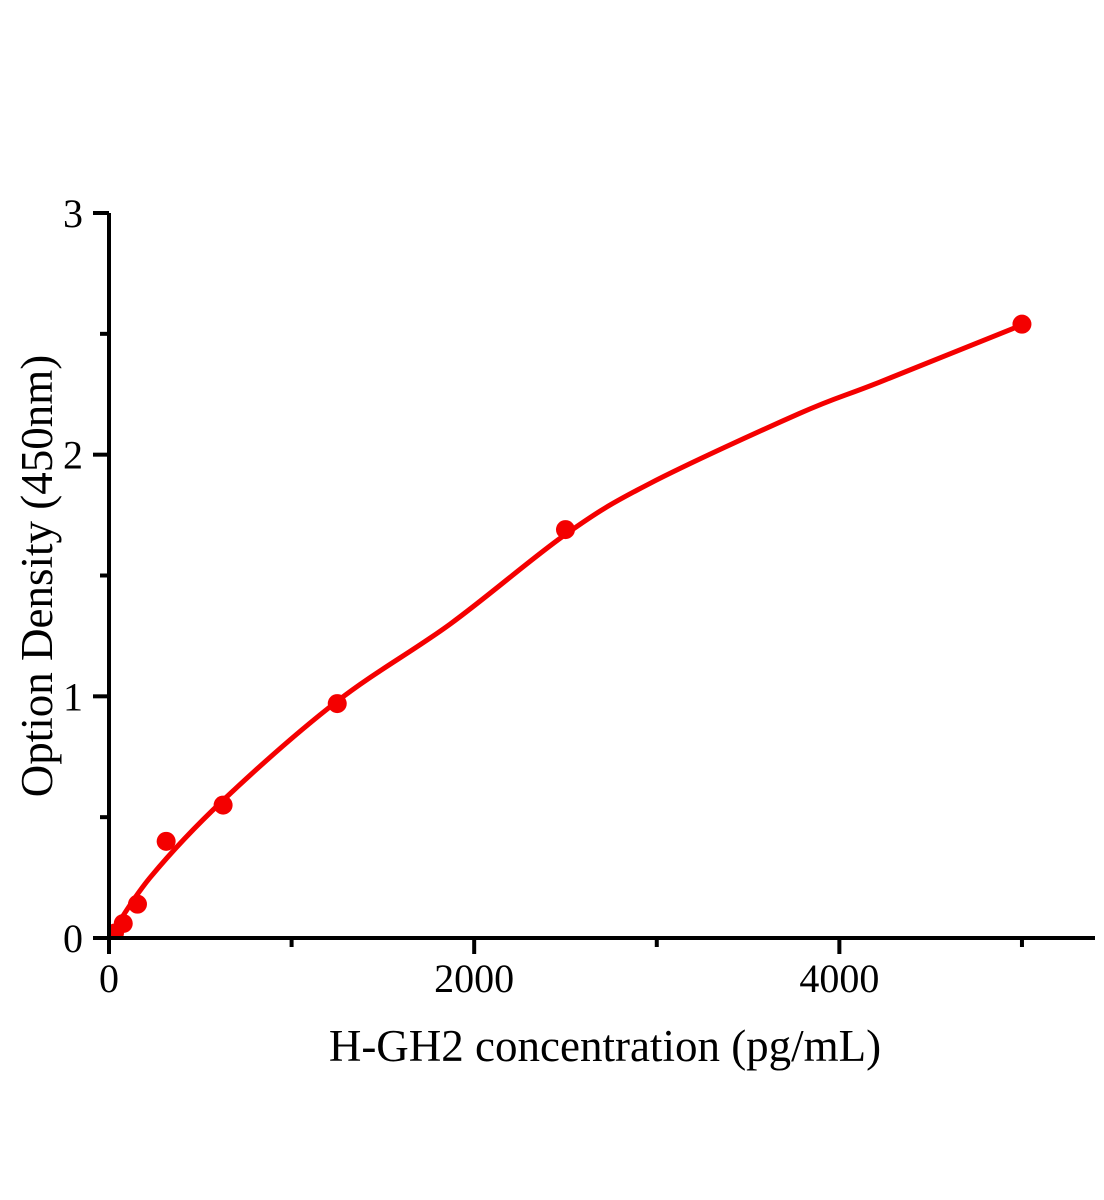  What do you see at coordinates (839, 978) in the screenshot?
I see `x-tick-label: 4000` at bounding box center [839, 978].